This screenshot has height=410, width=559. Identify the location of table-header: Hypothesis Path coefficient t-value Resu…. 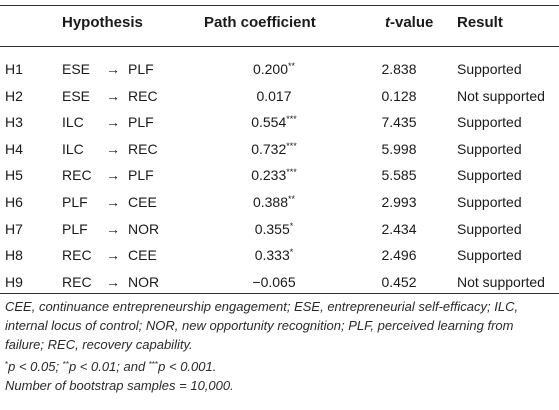
(279, 25).